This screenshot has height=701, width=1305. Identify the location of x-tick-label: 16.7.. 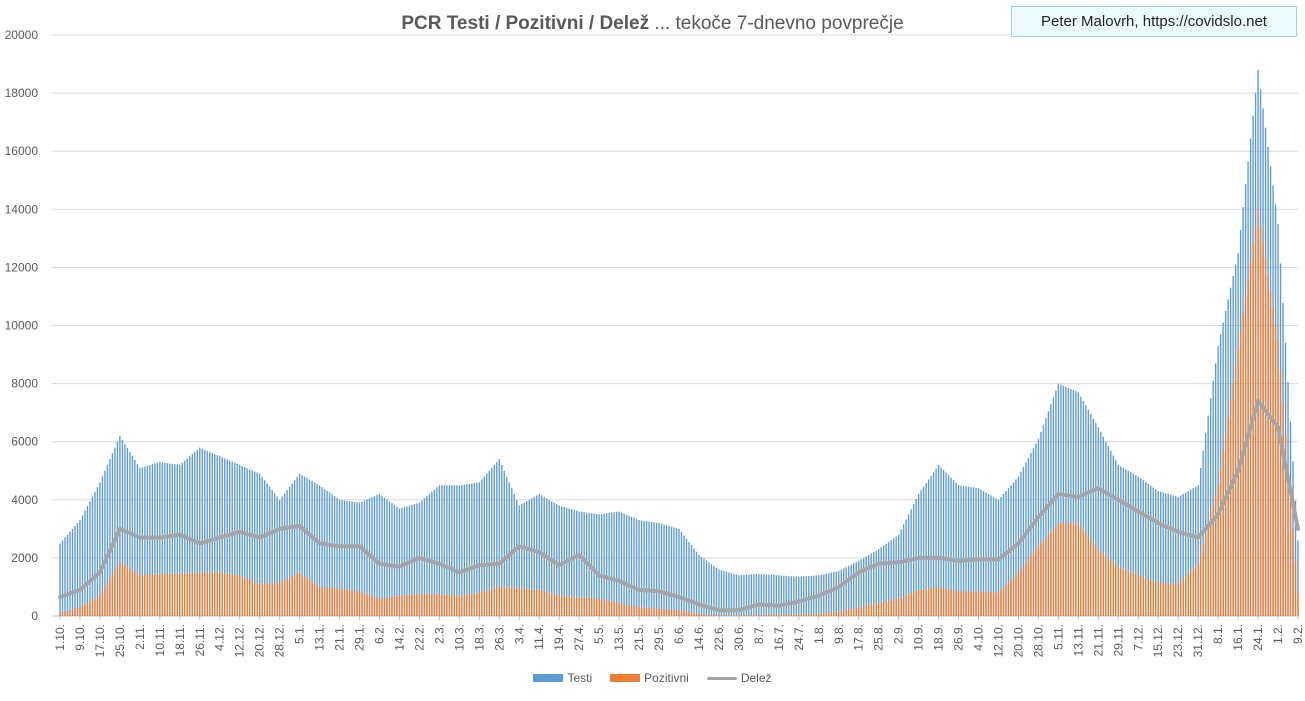
(779, 637).